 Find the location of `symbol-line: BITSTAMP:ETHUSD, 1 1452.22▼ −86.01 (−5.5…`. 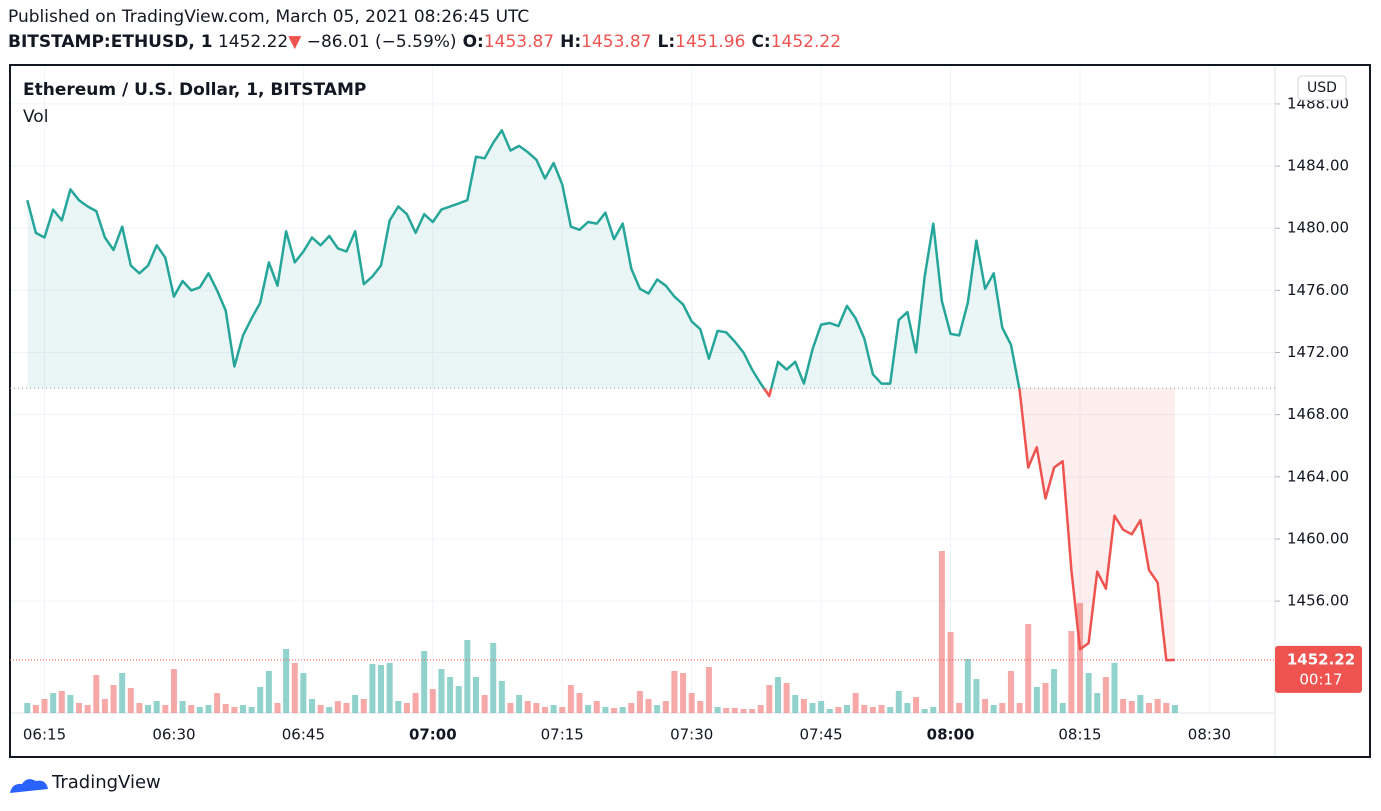

symbol-line: BITSTAMP:ETHUSD, 1 1452.22▼ −86.01 (−5.5… is located at coordinates (424, 42).